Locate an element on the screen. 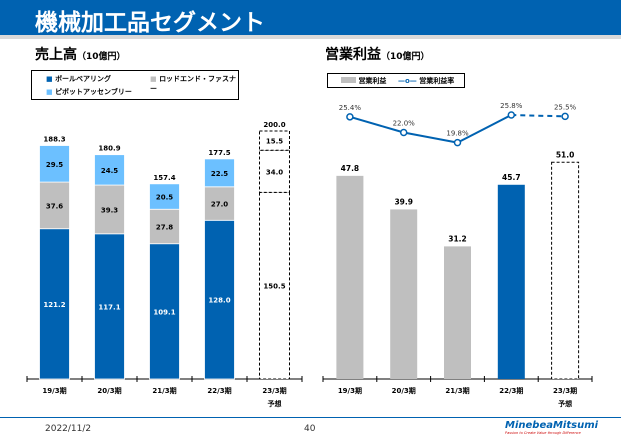  sales-data-label: 109.1 is located at coordinates (164, 312).